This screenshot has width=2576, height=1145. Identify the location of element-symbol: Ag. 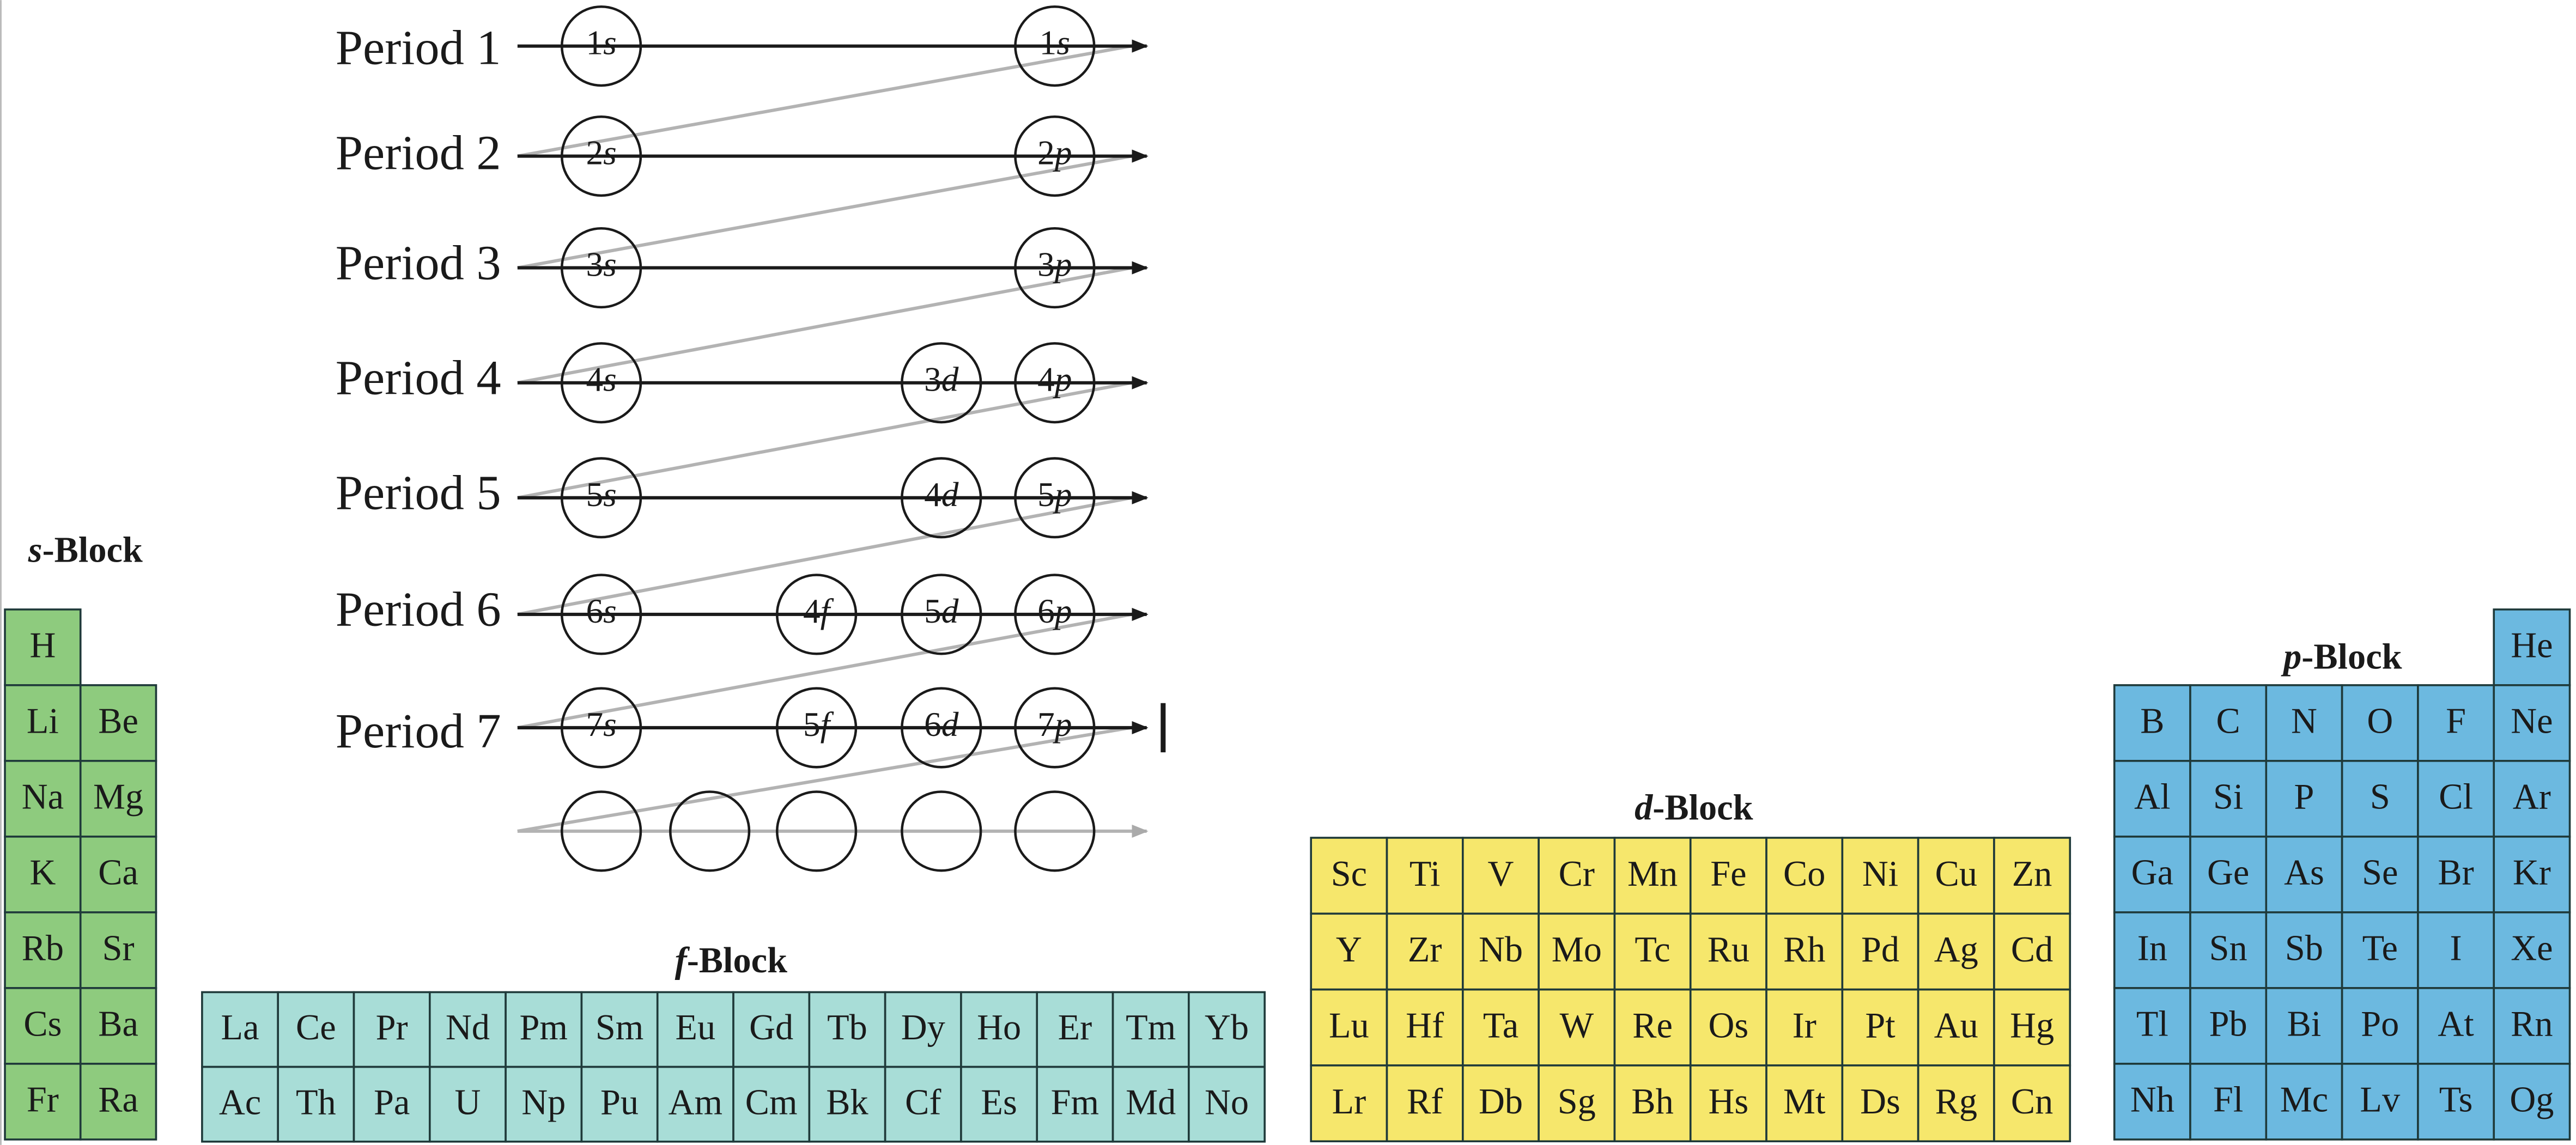
(1956, 950).